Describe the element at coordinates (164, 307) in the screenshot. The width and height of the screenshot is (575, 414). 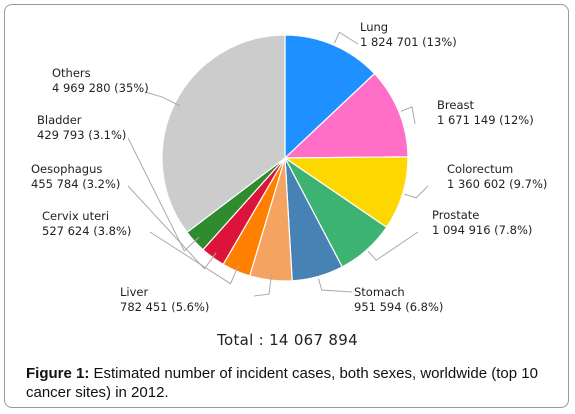
I see `slice-value-label: 782 451 (5.6%)` at that location.